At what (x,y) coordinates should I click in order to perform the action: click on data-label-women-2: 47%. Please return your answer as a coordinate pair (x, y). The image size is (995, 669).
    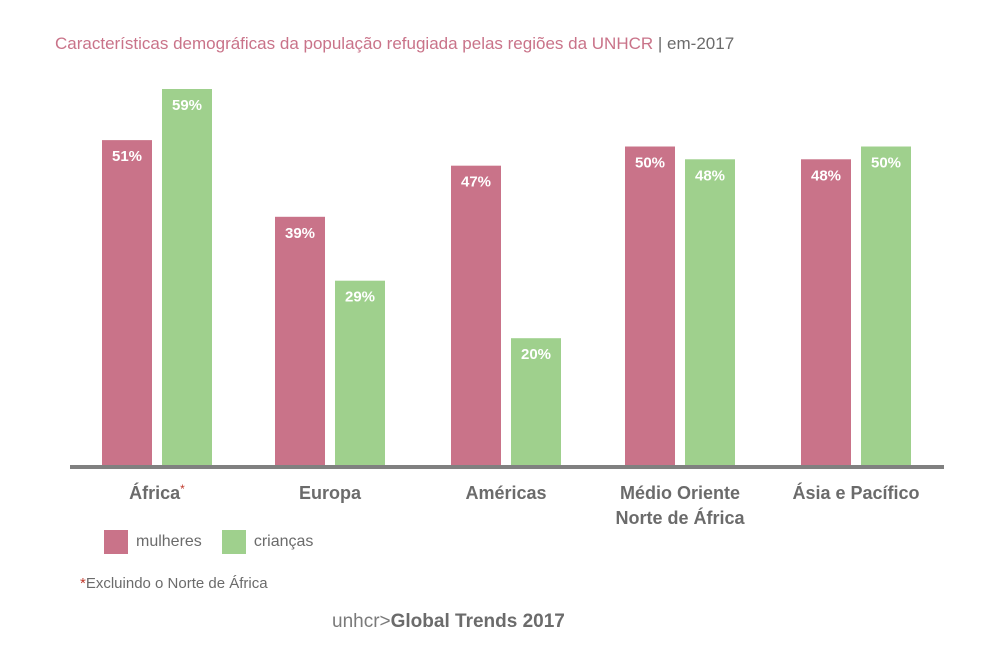
    Looking at the image, I should click on (476, 182).